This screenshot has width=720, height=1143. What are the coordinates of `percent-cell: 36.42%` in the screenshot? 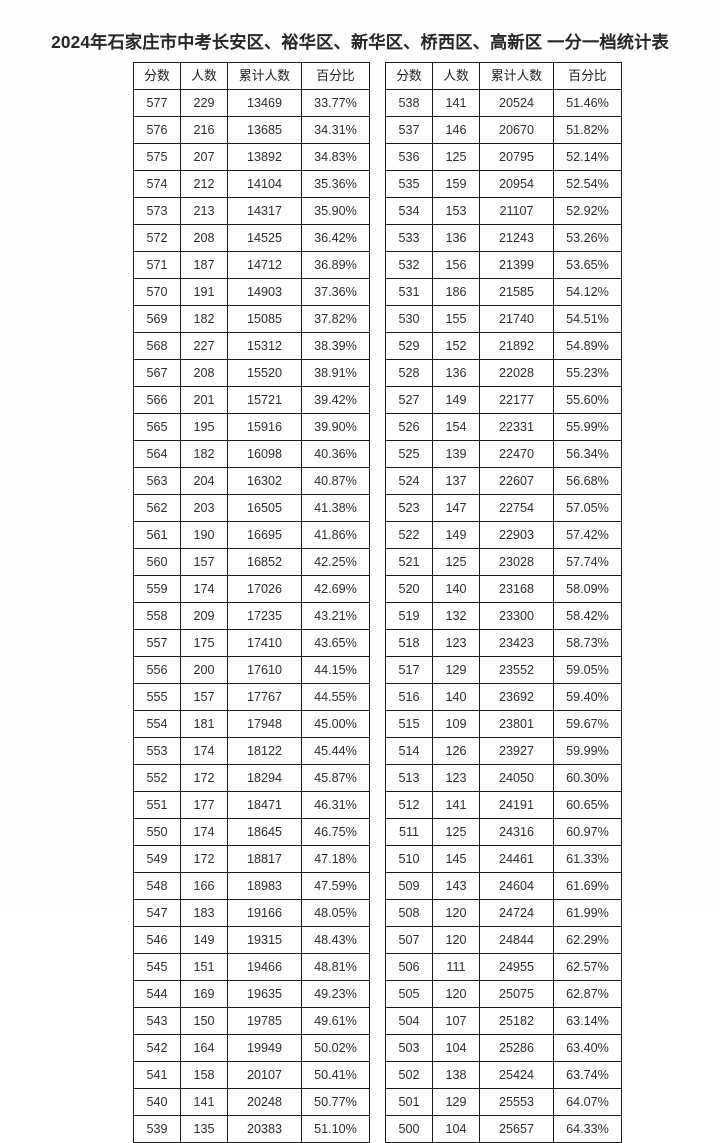 It's located at (335, 238).